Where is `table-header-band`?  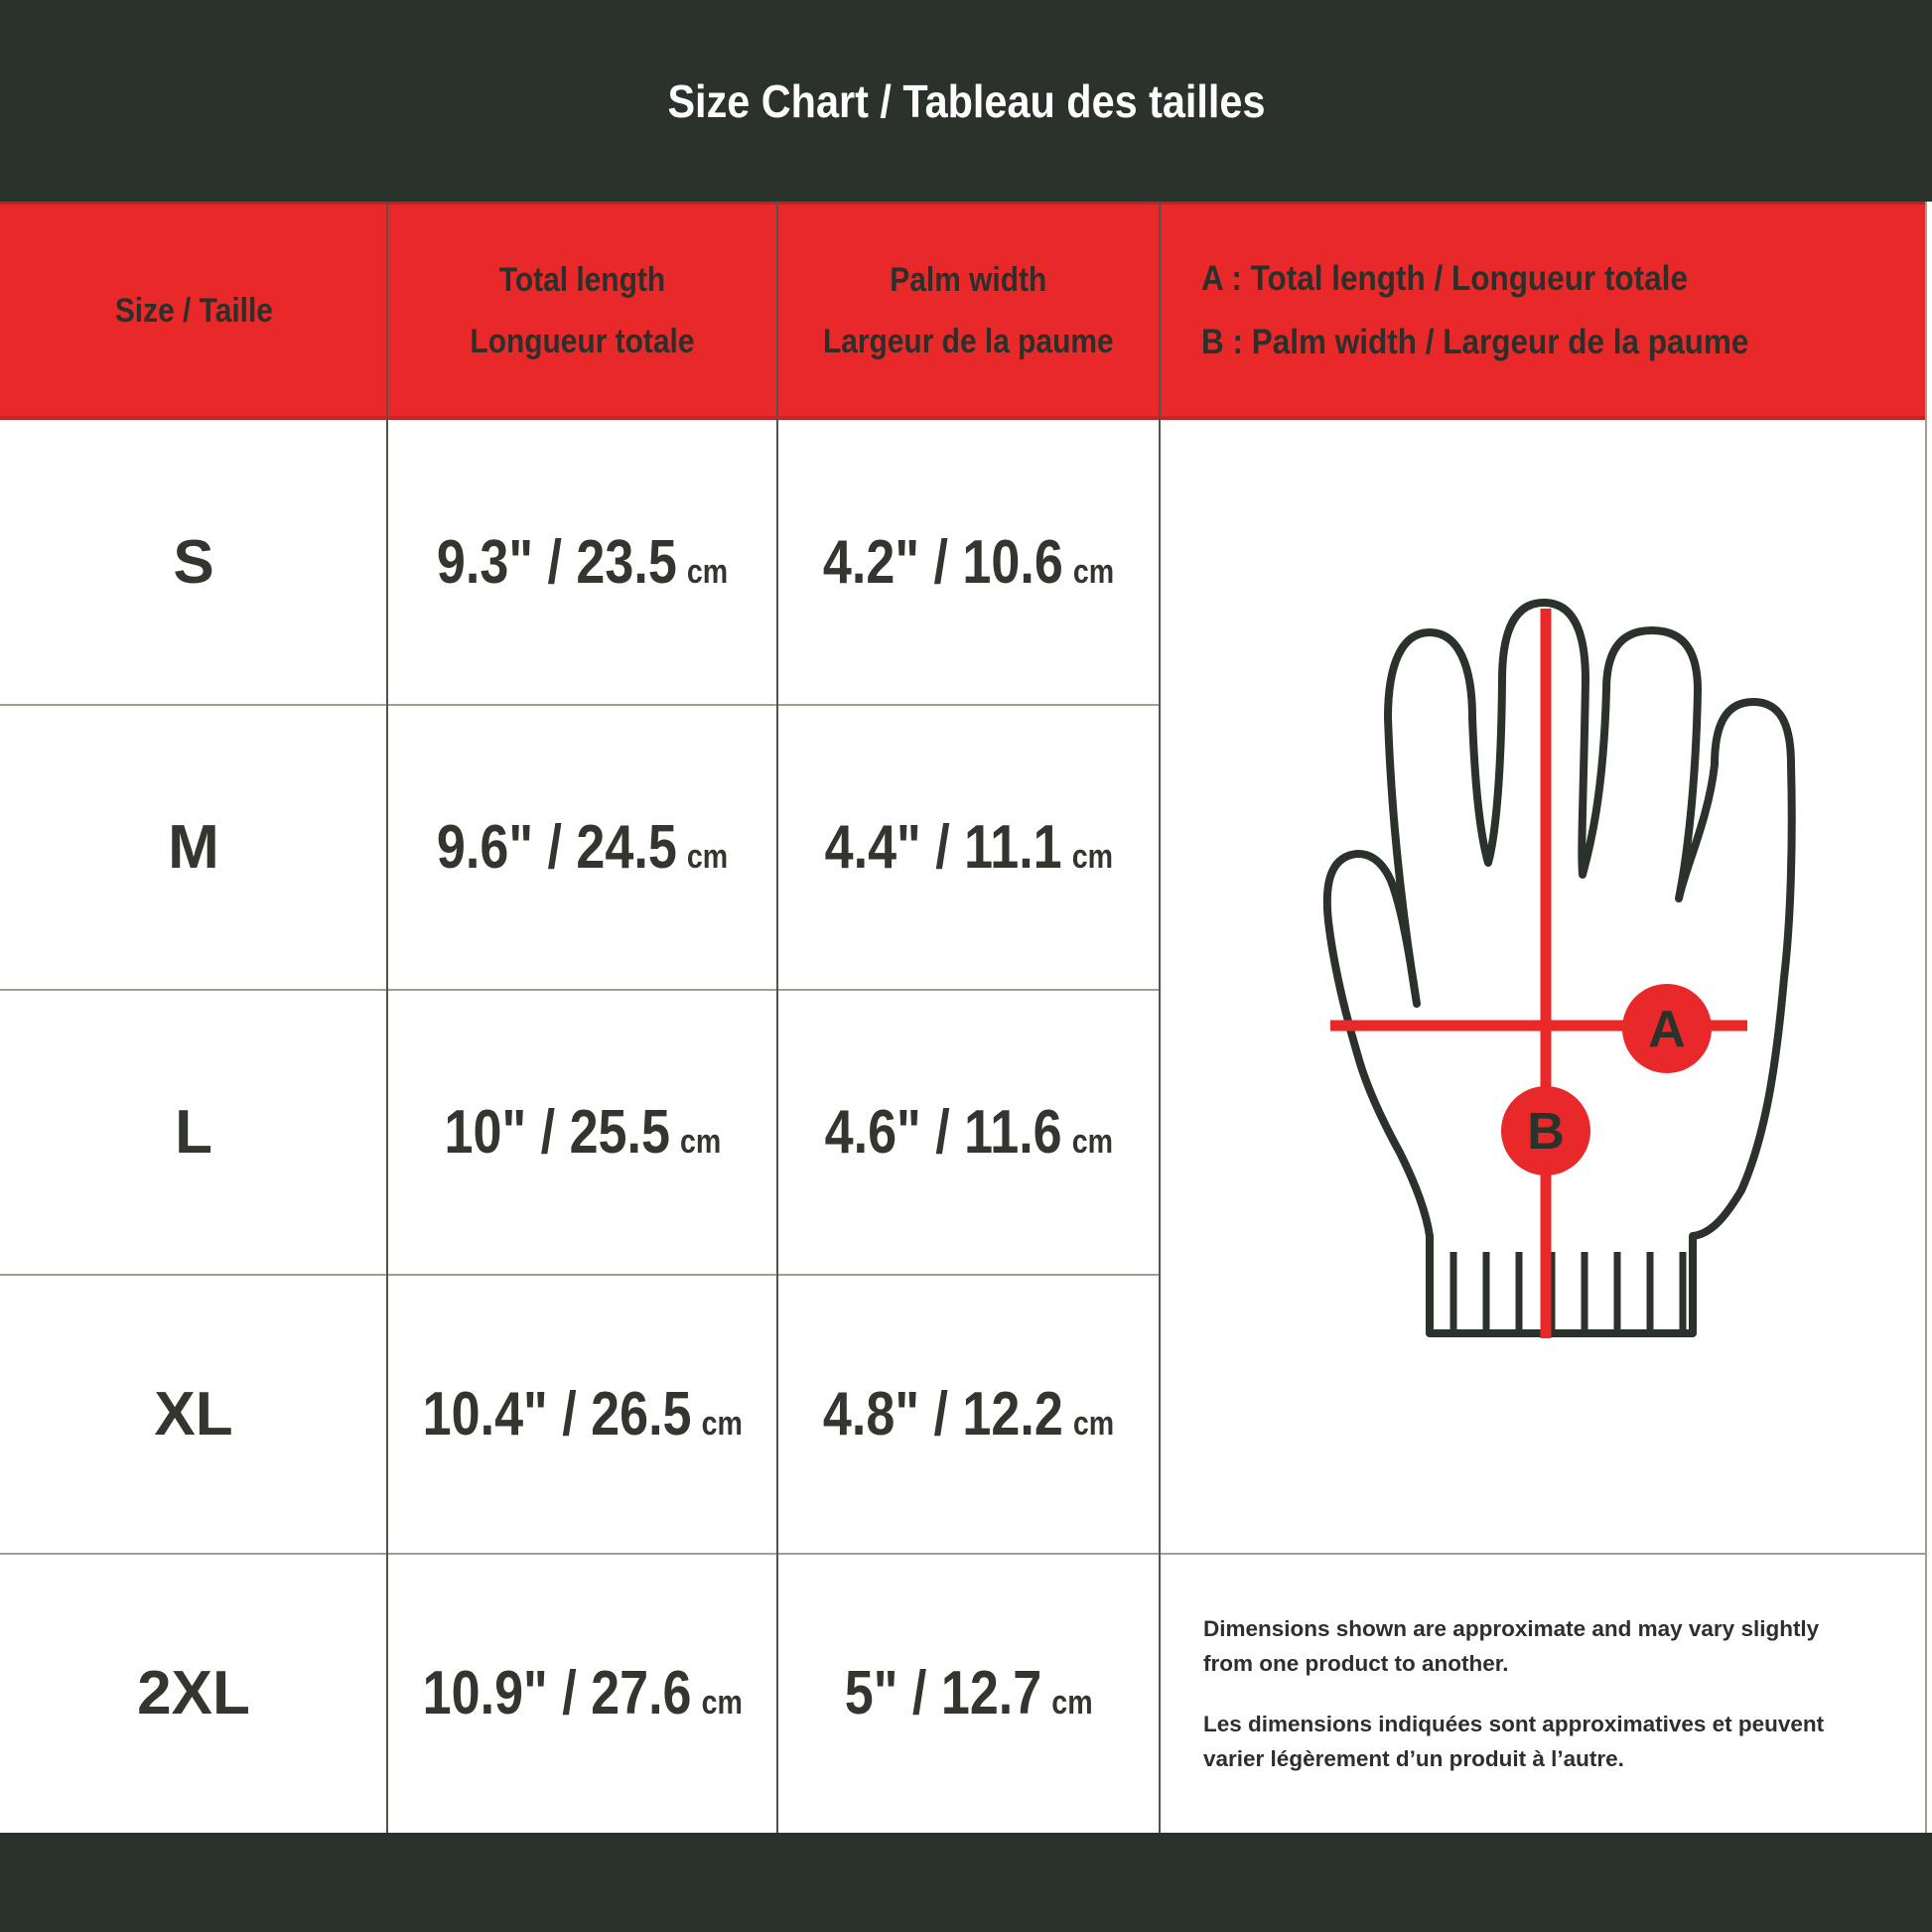 table-header-band is located at coordinates (963, 311).